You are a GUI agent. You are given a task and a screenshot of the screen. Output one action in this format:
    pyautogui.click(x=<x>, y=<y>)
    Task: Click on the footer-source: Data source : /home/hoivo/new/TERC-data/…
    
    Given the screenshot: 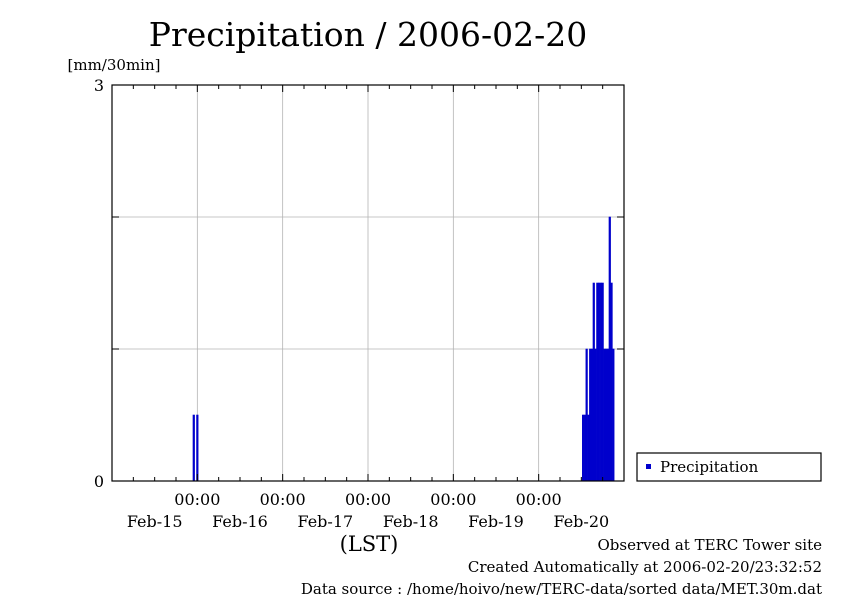 What is the action you would take?
    pyautogui.click(x=561, y=587)
    